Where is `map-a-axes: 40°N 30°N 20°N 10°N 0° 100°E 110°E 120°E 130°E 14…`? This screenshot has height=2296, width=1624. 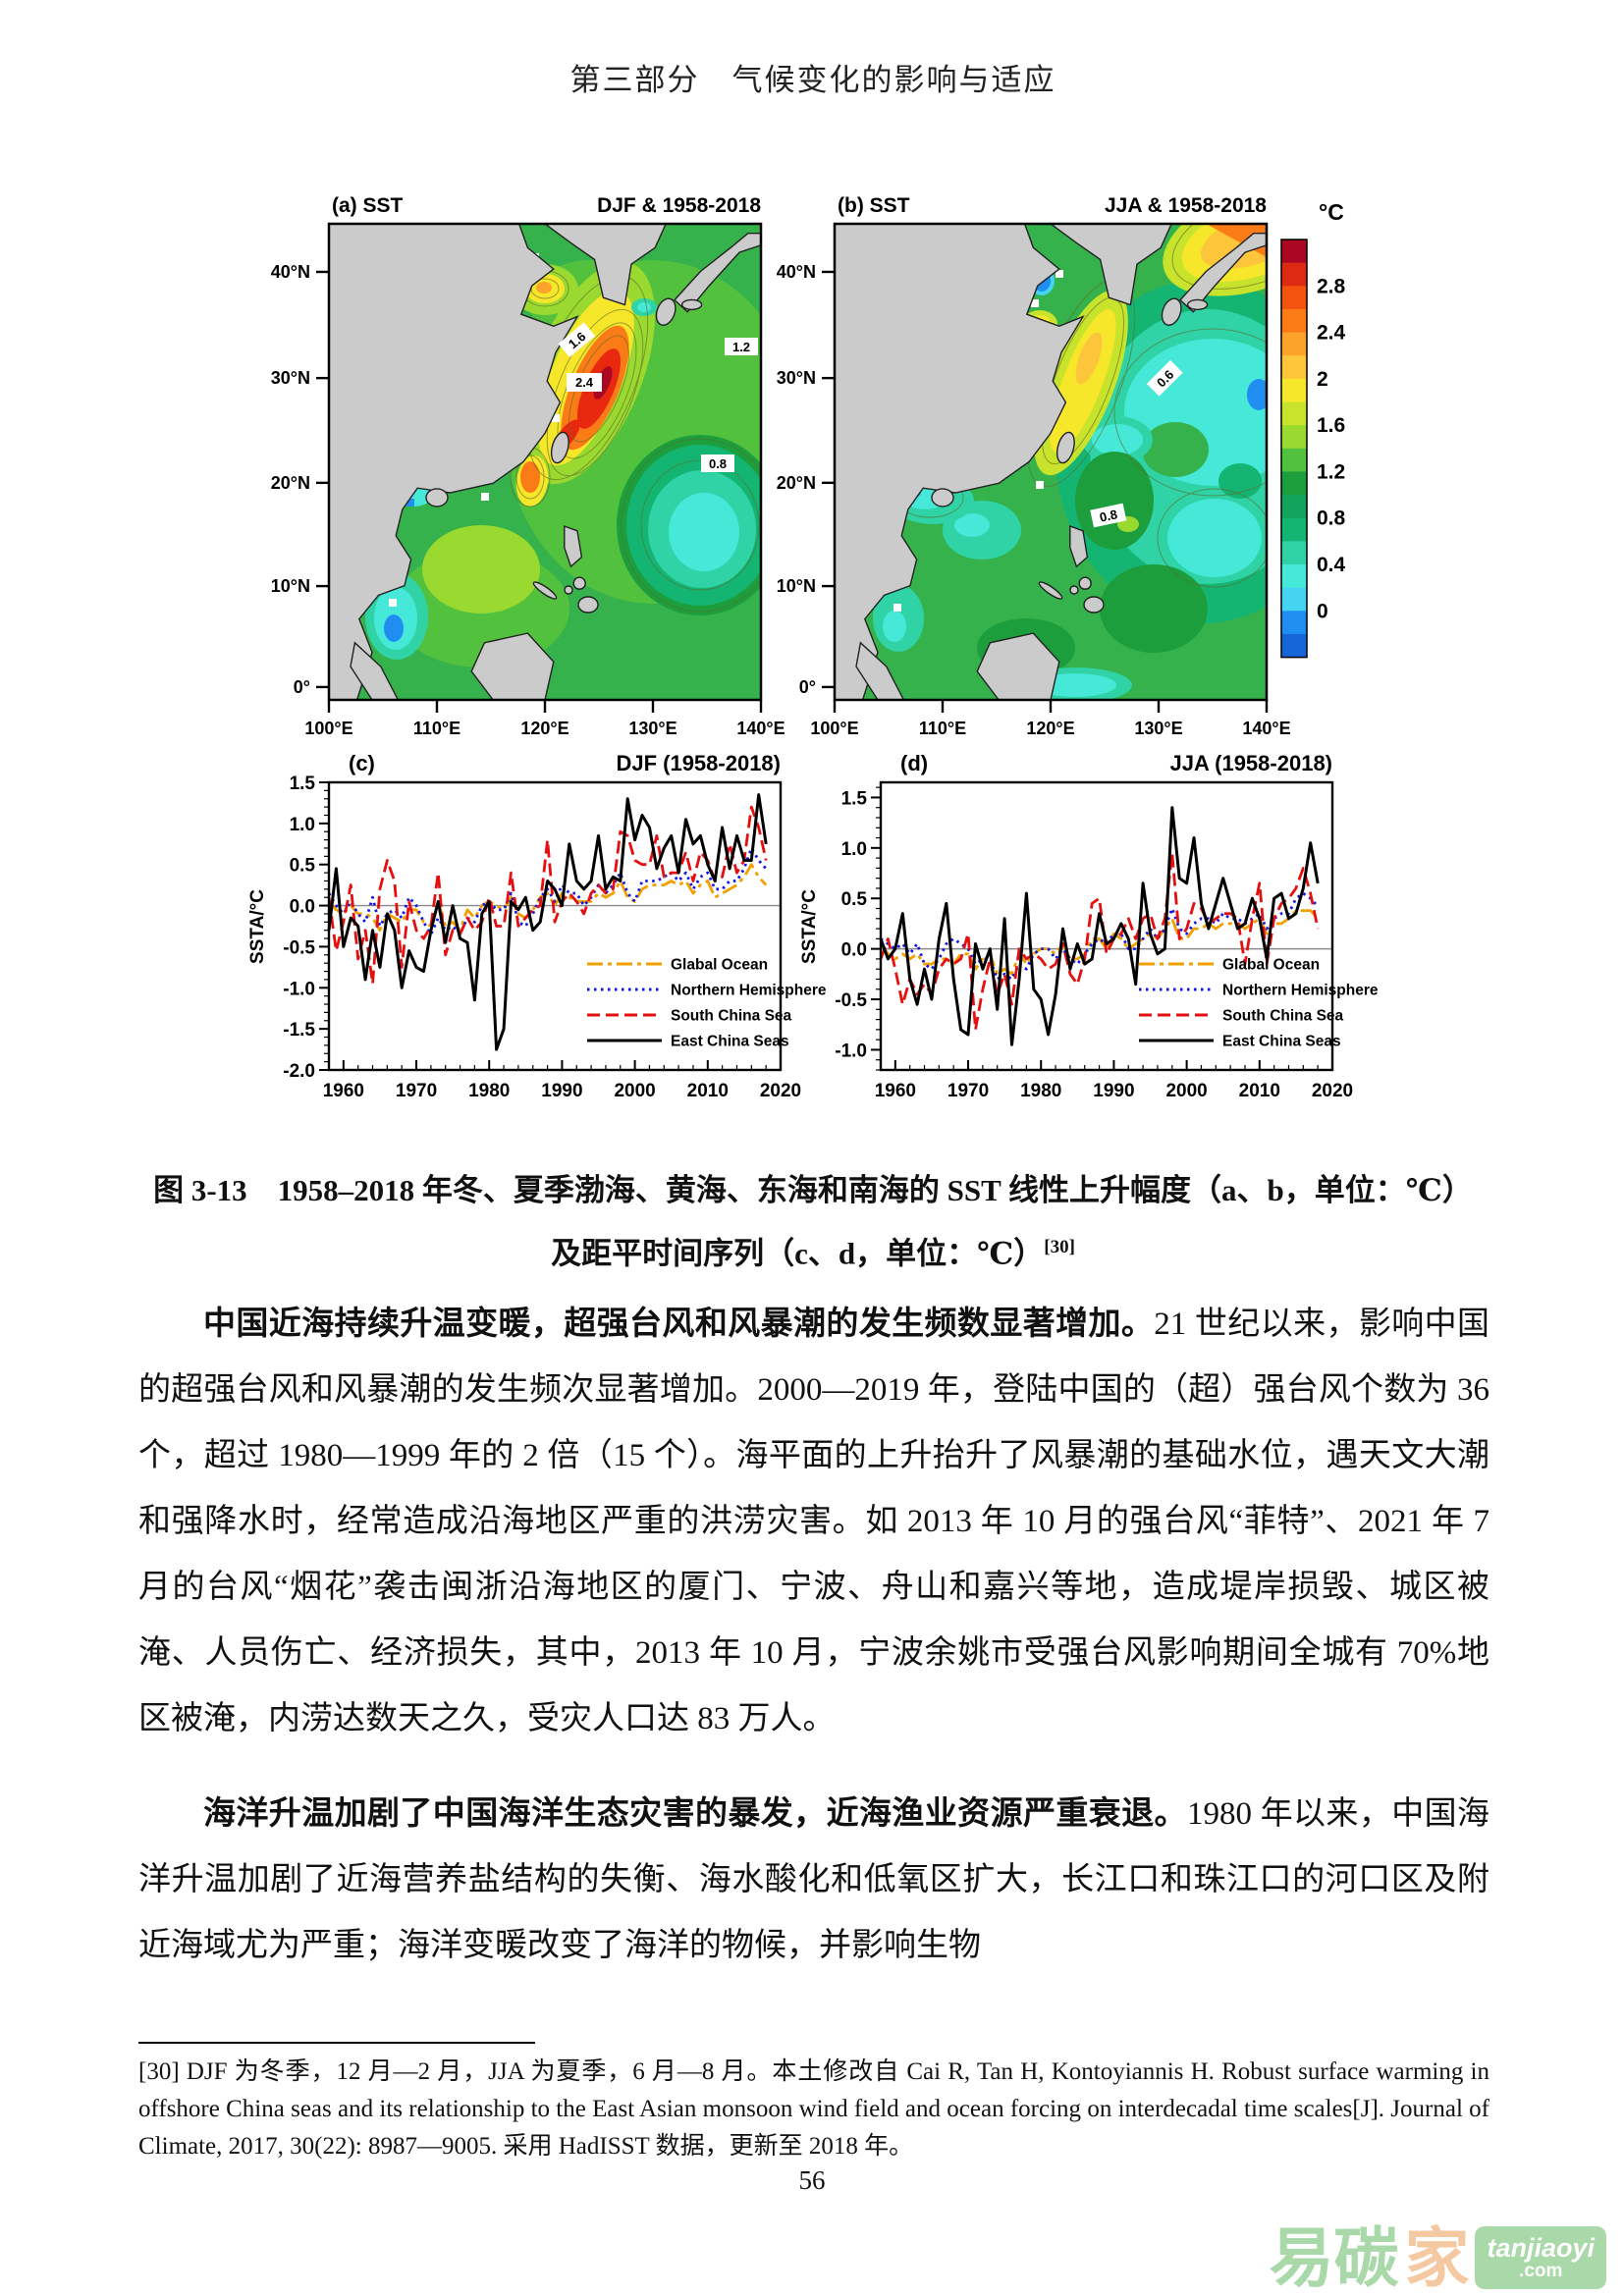 map-a-axes: 40°N 30°N 20°N 10°N 0° 100°E 110°E 120°E 130°E 14… is located at coordinates (528, 500).